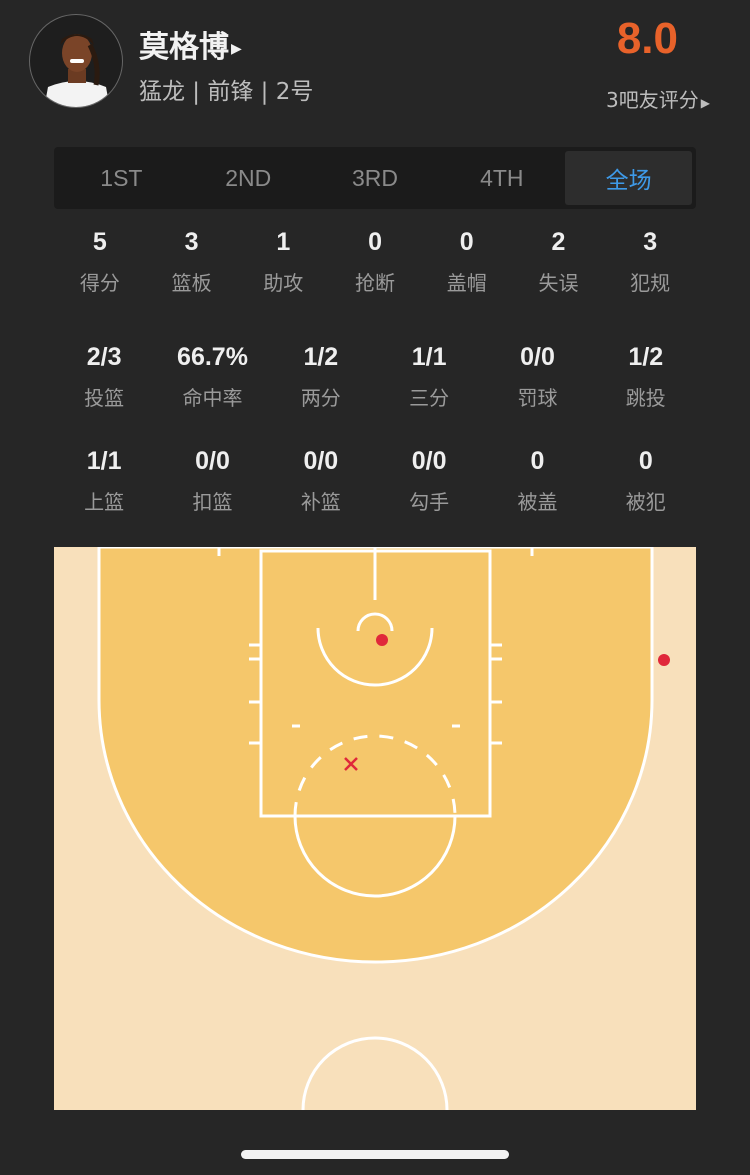 Image resolution: width=750 pixels, height=1175 pixels. I want to click on stat-label: 罚球, so click(537, 398).